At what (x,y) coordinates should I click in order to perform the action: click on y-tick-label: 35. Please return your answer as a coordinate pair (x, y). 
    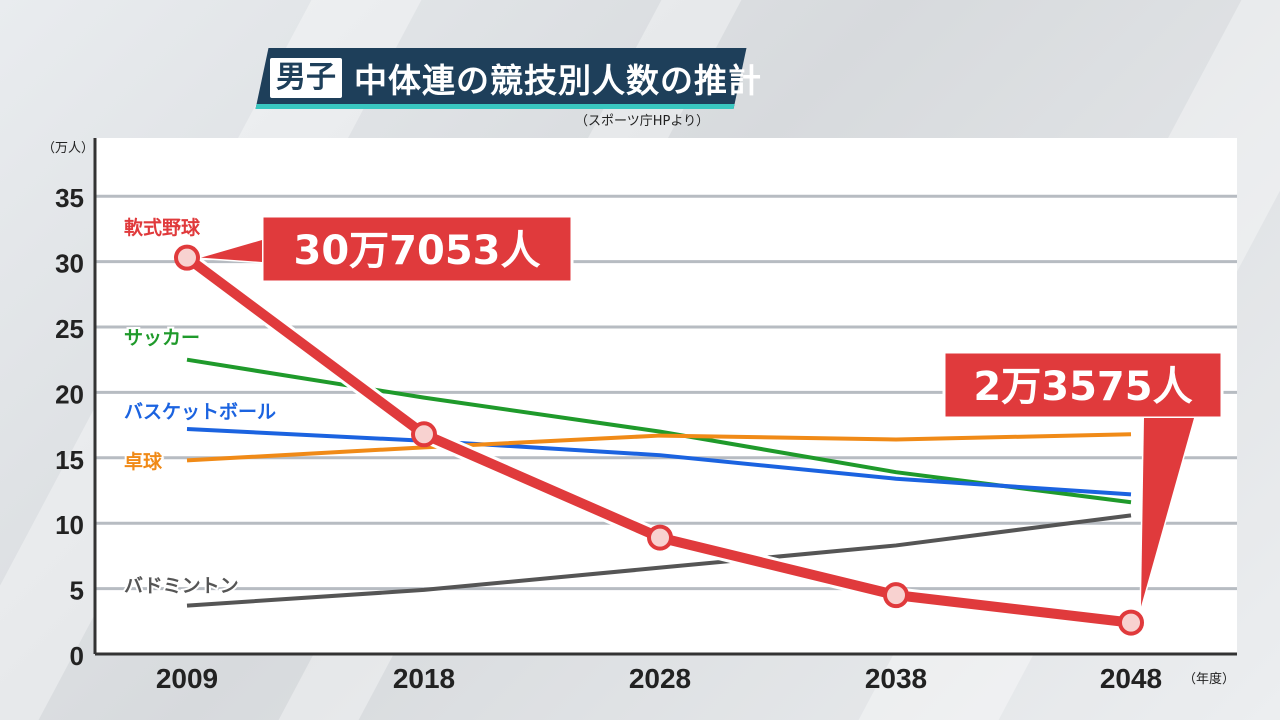
    Looking at the image, I should click on (69, 198).